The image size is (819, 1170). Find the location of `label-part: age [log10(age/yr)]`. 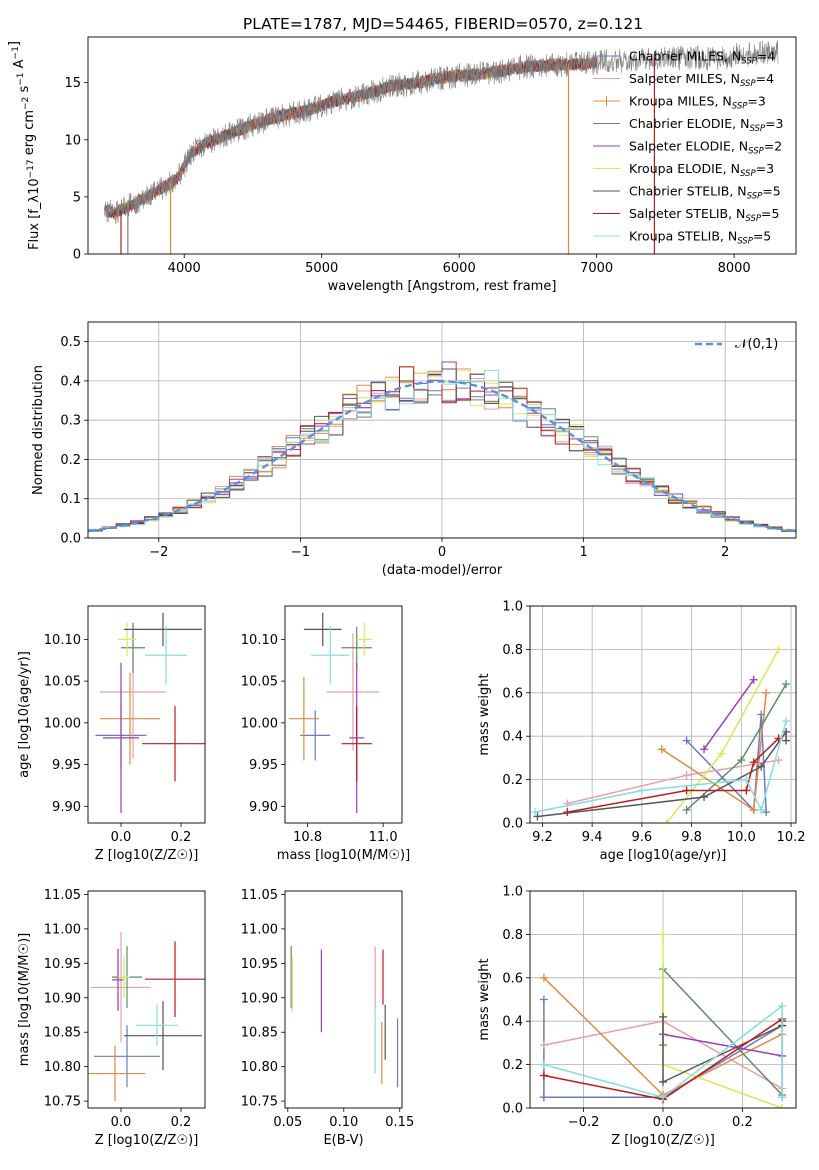

label-part: age [log10(age/yr)] is located at coordinates (663, 855).